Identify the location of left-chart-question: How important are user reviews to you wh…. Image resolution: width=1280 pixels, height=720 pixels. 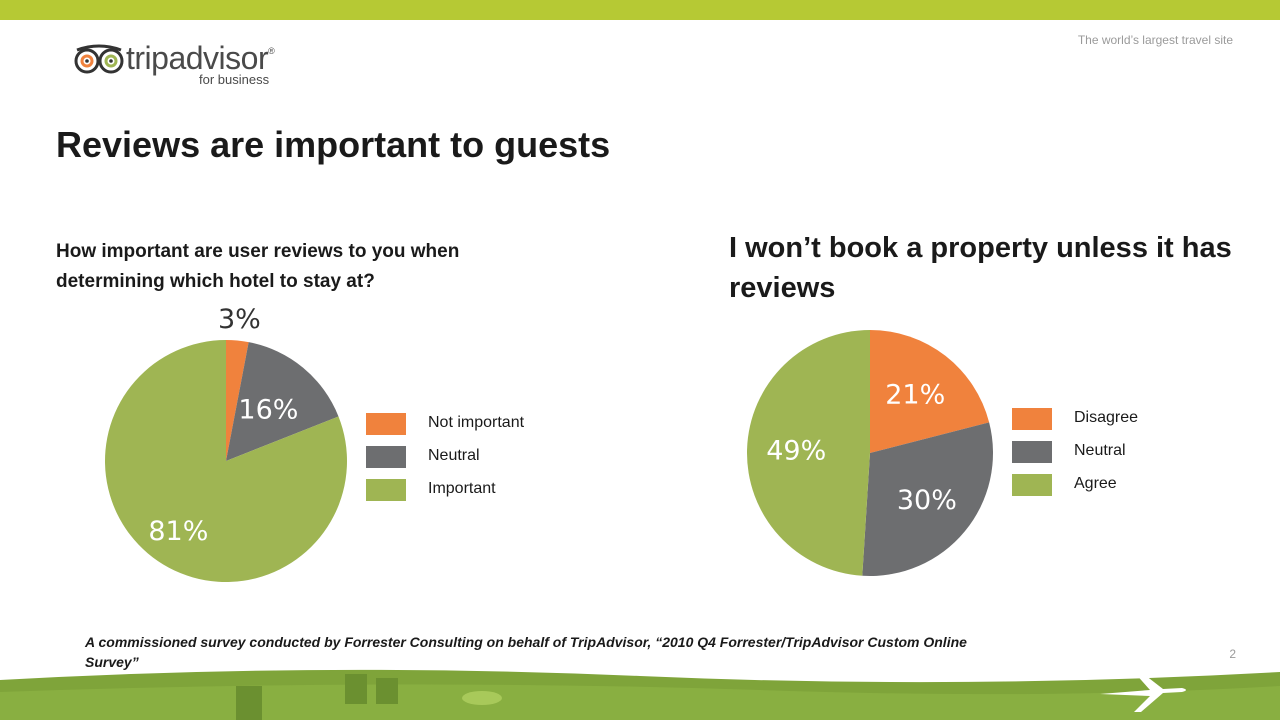
(258, 266).